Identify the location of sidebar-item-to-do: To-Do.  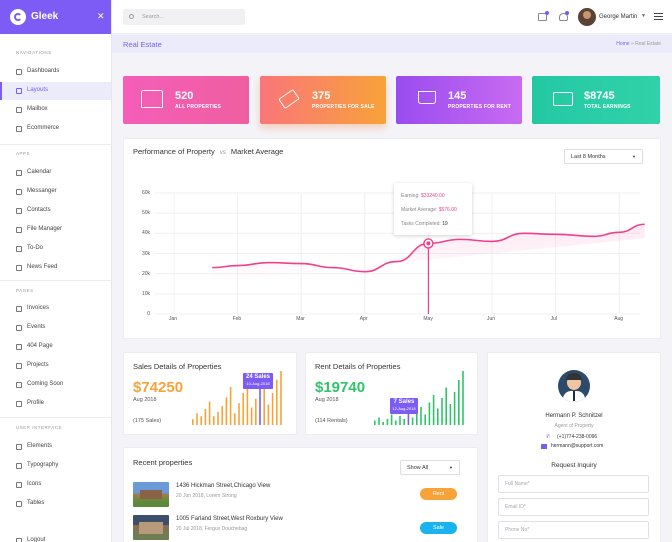
(55, 249).